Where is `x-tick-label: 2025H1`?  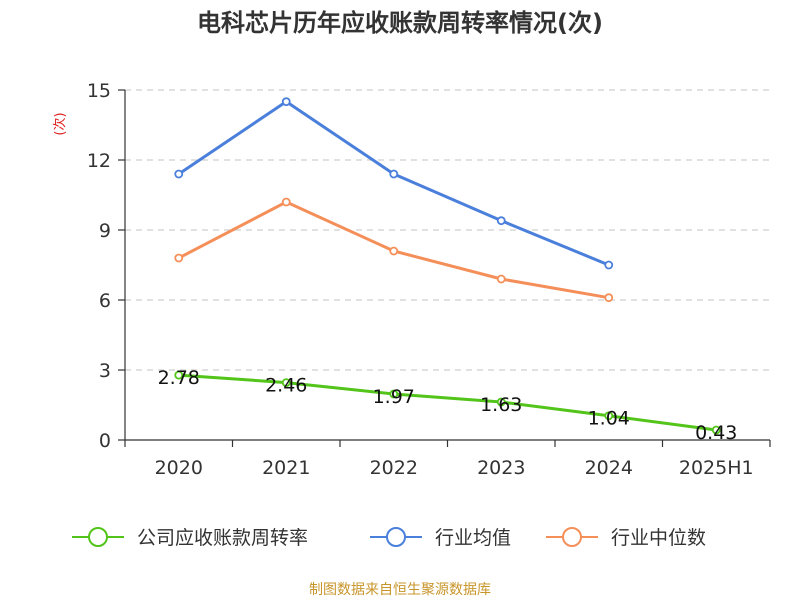
x-tick-label: 2025H1 is located at coordinates (716, 468).